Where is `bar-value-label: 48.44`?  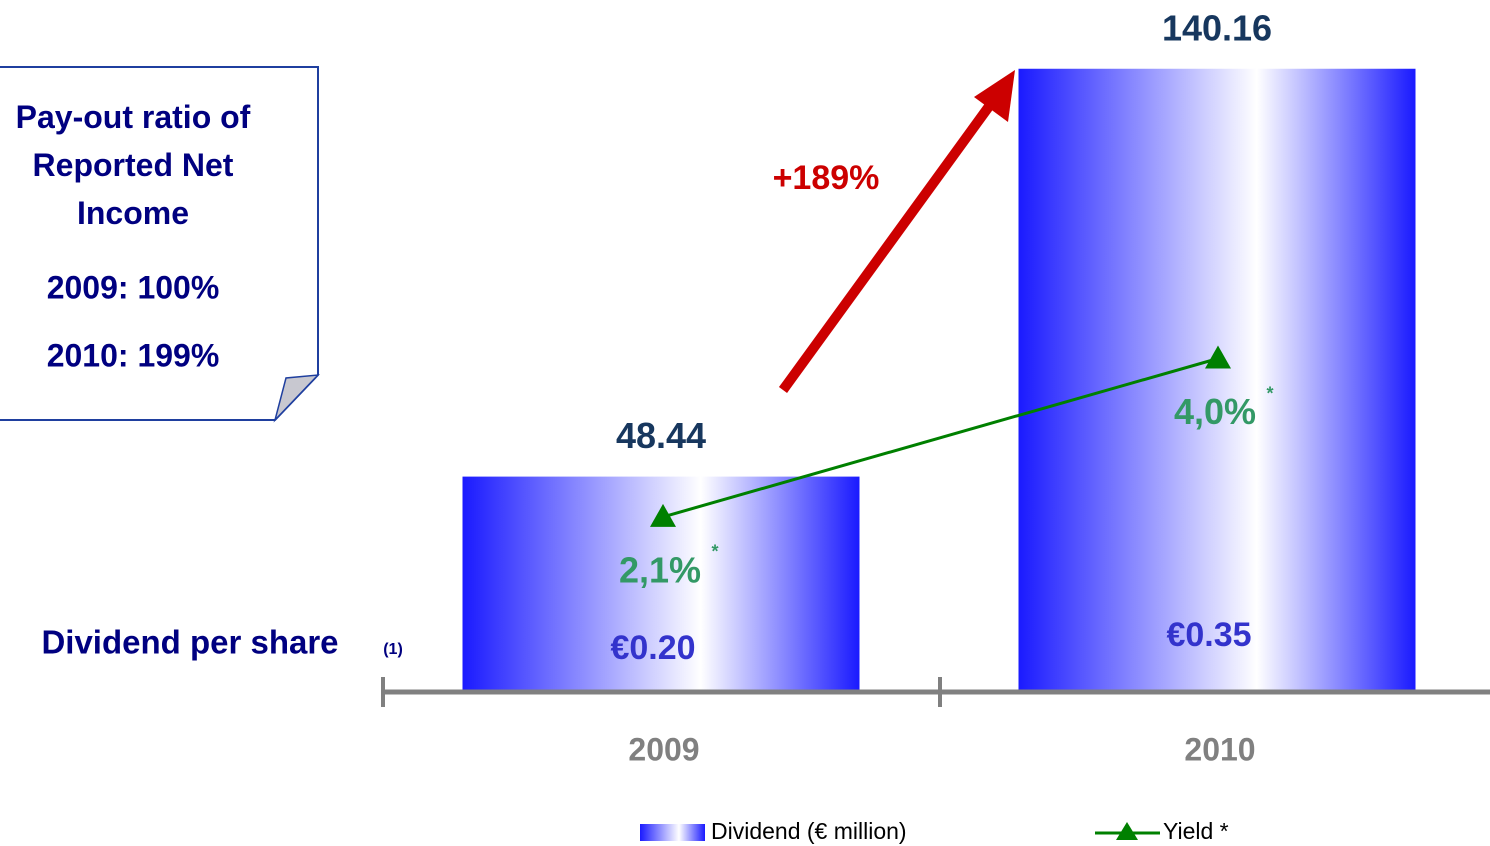 bar-value-label: 48.44 is located at coordinates (661, 435).